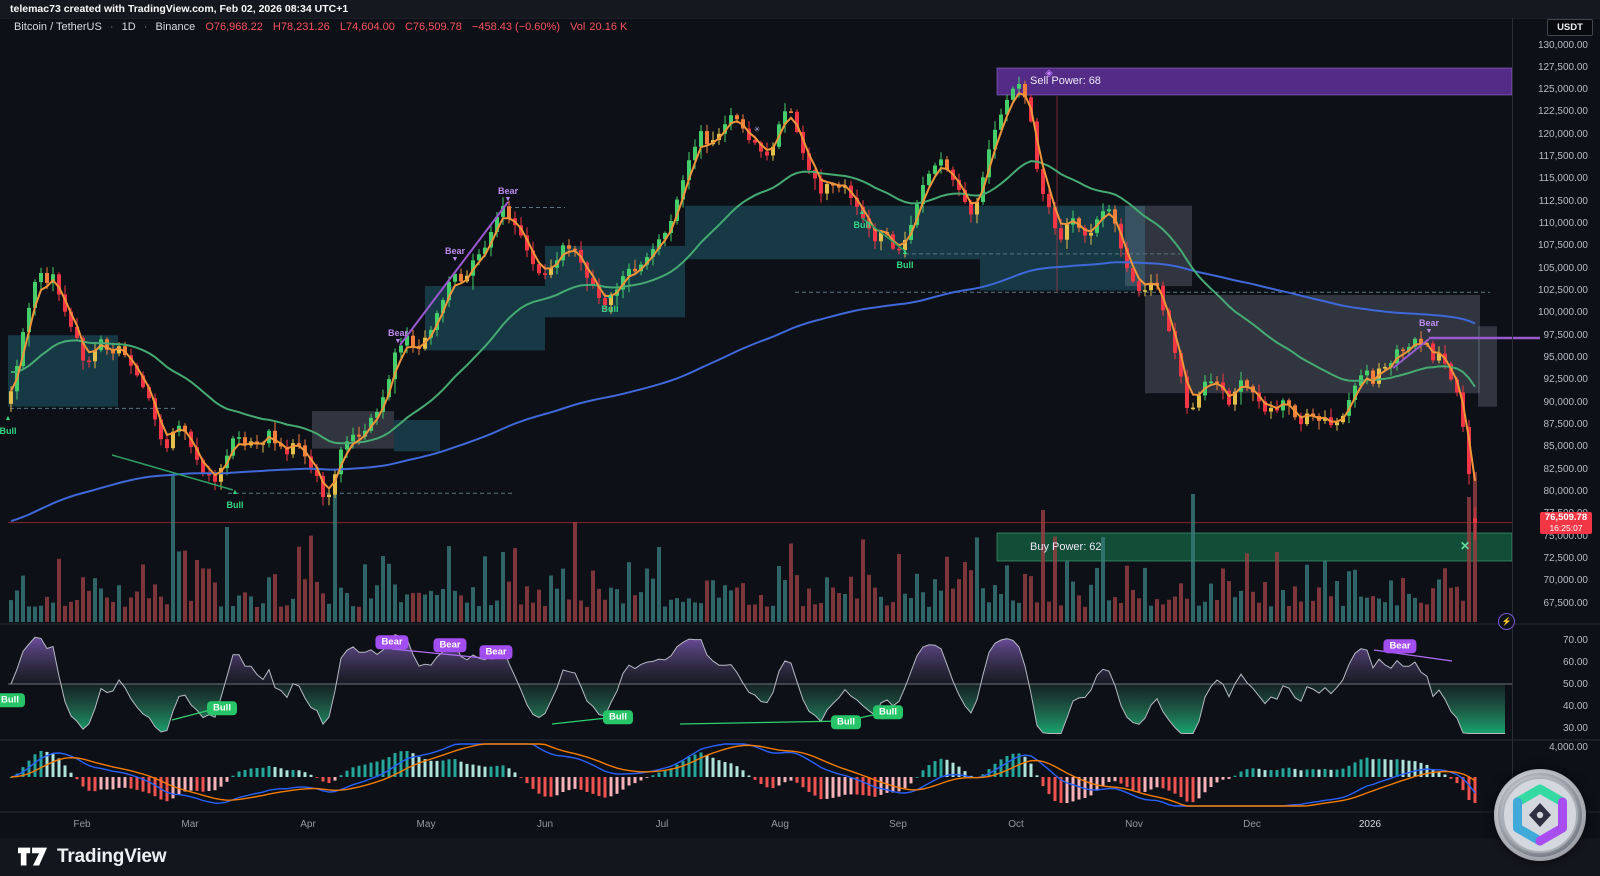 The width and height of the screenshot is (1600, 876). Describe the element at coordinates (82, 824) in the screenshot. I see `time-axis-label: Feb` at that location.